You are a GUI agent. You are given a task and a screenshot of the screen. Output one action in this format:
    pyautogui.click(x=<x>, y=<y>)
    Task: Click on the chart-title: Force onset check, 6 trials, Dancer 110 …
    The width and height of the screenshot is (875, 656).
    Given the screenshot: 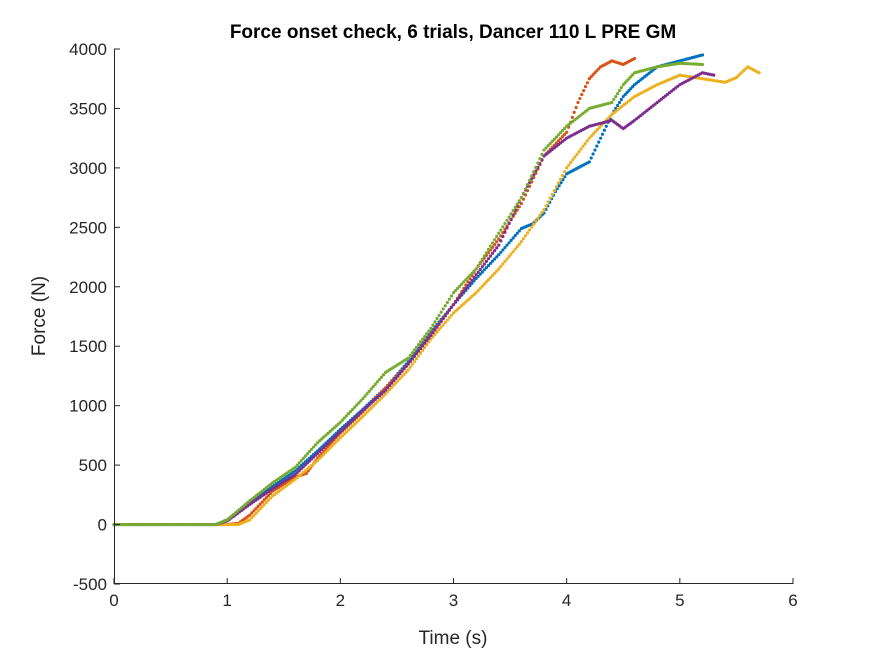 What is the action you would take?
    pyautogui.click(x=453, y=32)
    